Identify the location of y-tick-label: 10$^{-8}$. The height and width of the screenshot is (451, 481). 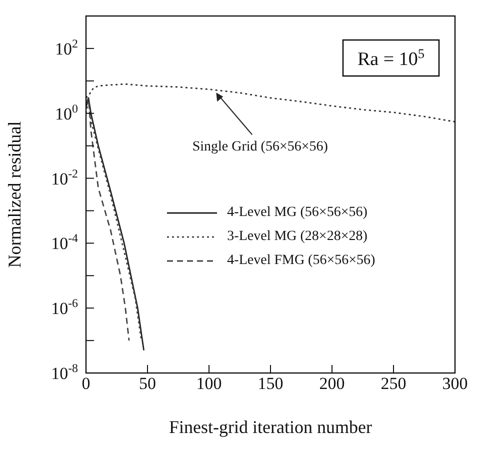
(64, 372).